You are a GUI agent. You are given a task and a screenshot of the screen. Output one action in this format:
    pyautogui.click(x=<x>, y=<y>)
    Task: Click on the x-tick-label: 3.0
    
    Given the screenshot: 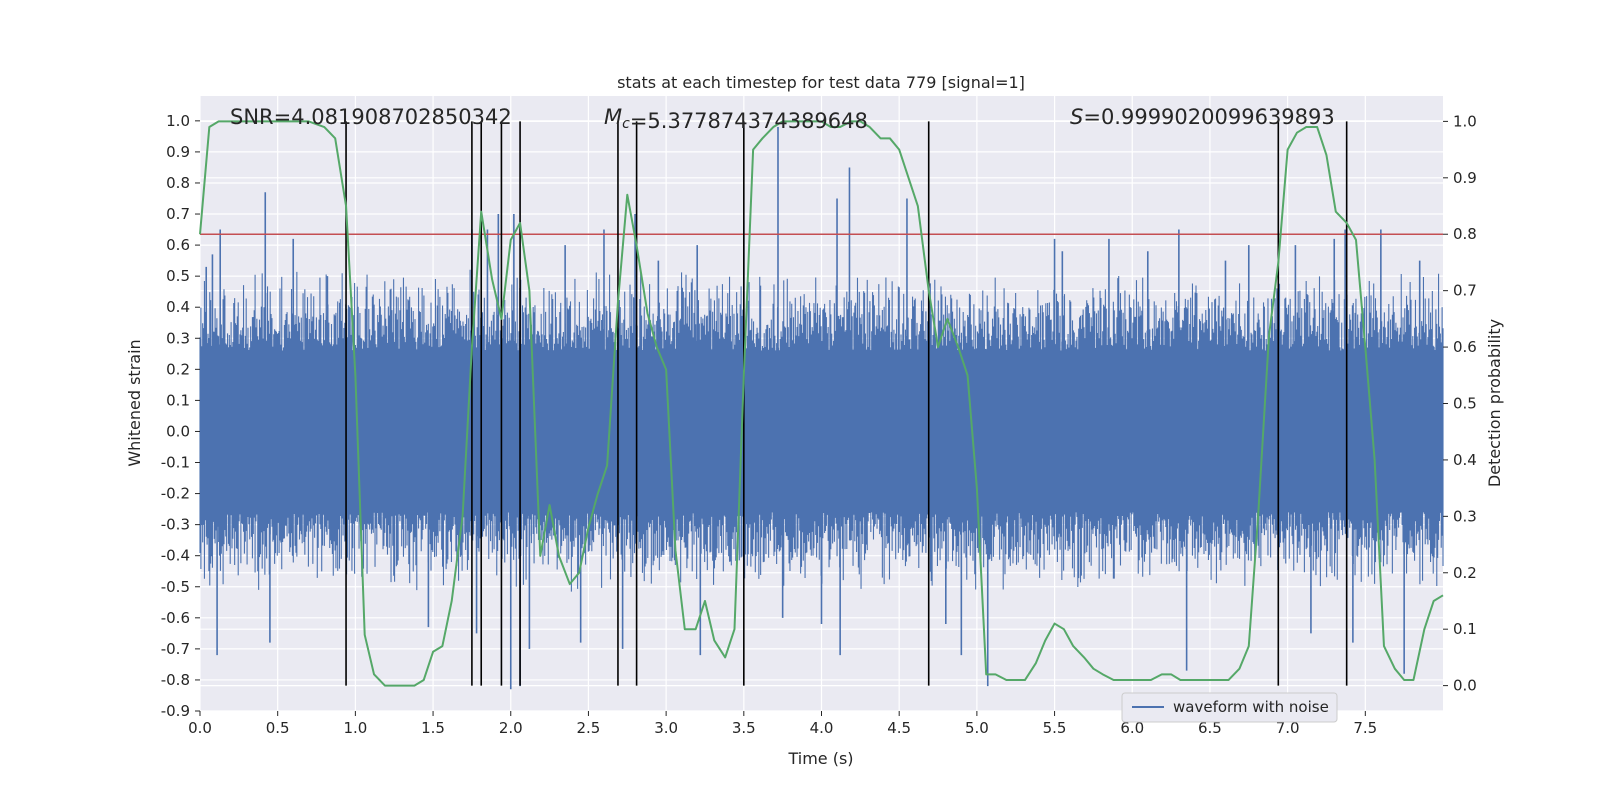 What is the action you would take?
    pyautogui.click(x=666, y=728)
    